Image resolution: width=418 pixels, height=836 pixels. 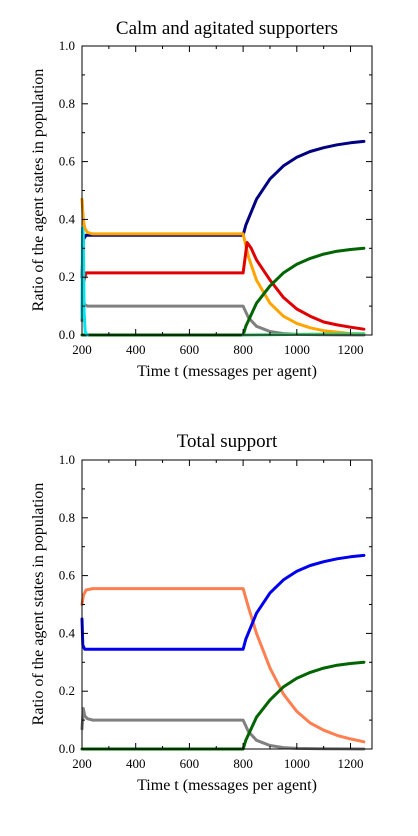 What do you see at coordinates (67, 459) in the screenshot?
I see `bottom-chart-y-tick-label: 1.0` at bounding box center [67, 459].